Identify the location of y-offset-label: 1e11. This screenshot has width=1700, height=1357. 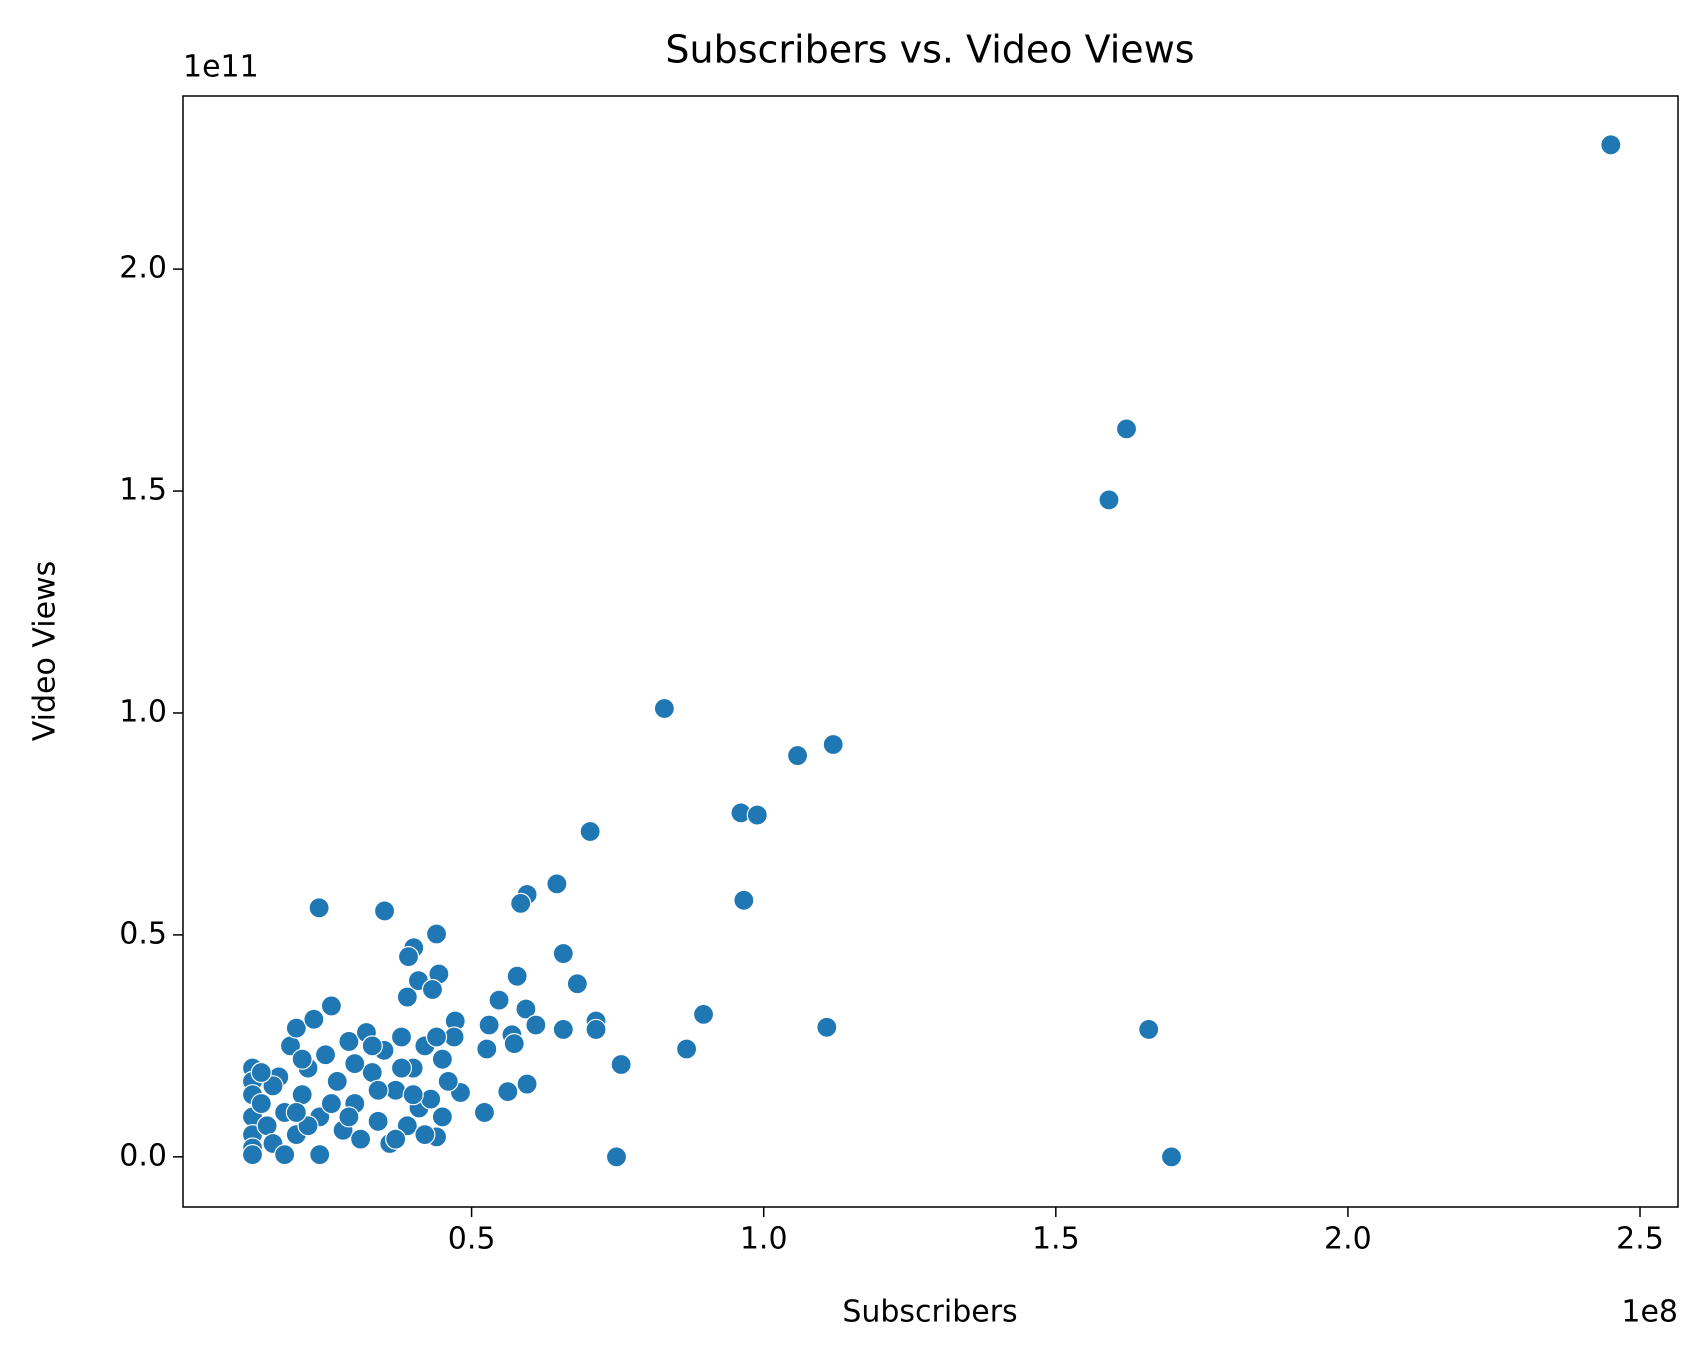
(221, 67).